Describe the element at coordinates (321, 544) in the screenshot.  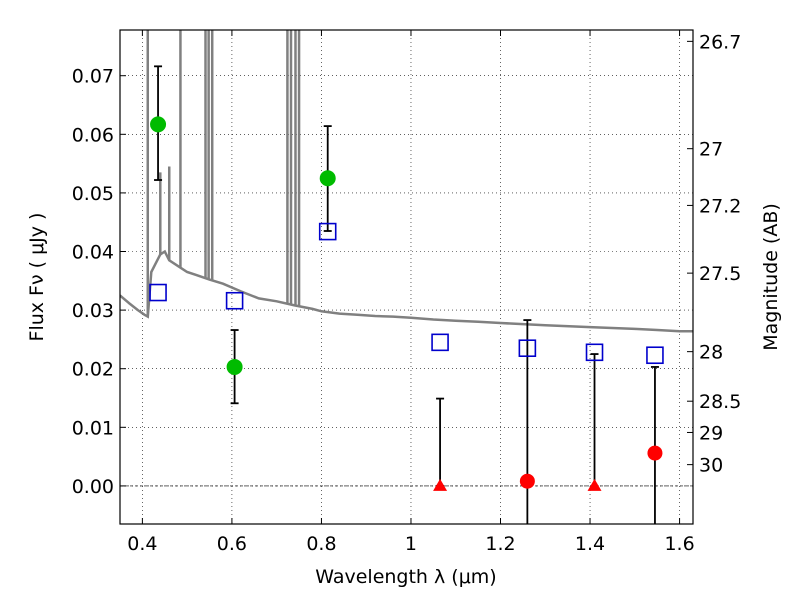
I see `x-tick-label: 0.8` at that location.